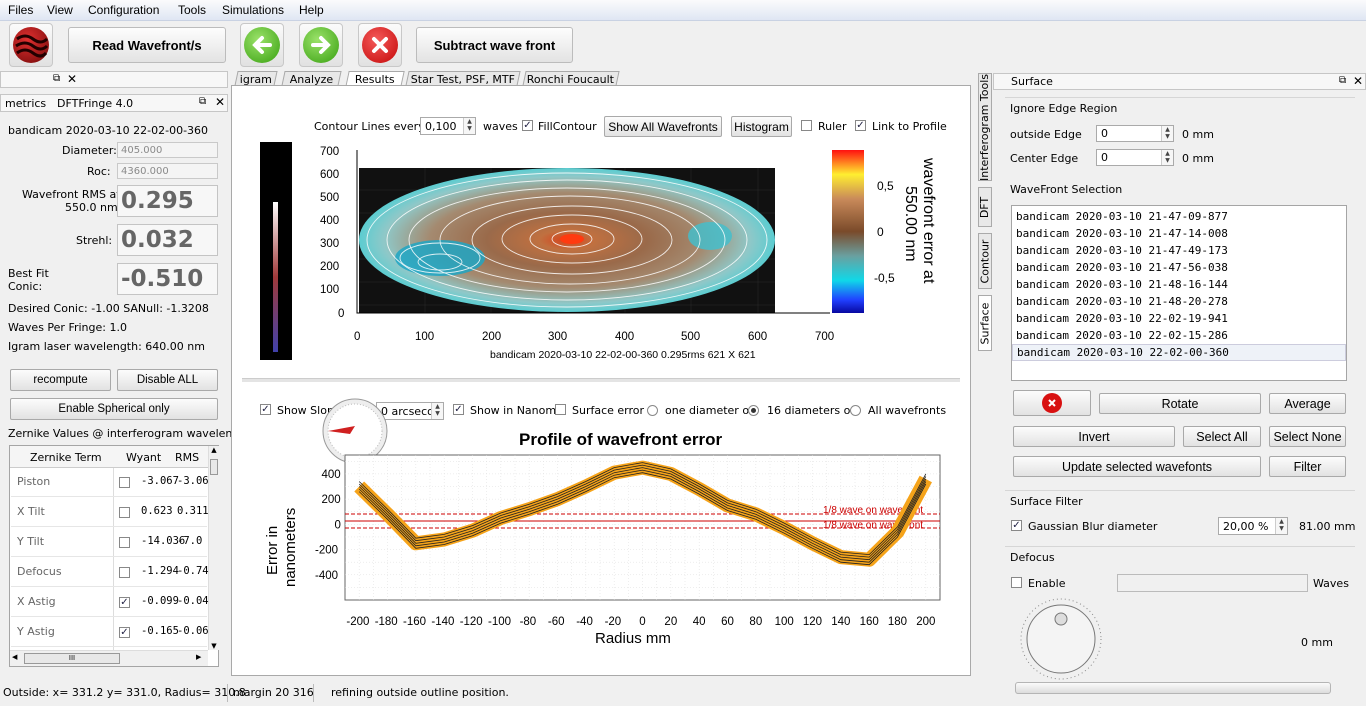  What do you see at coordinates (1104, 133) in the screenshot?
I see `outside-edge-value: 0` at bounding box center [1104, 133].